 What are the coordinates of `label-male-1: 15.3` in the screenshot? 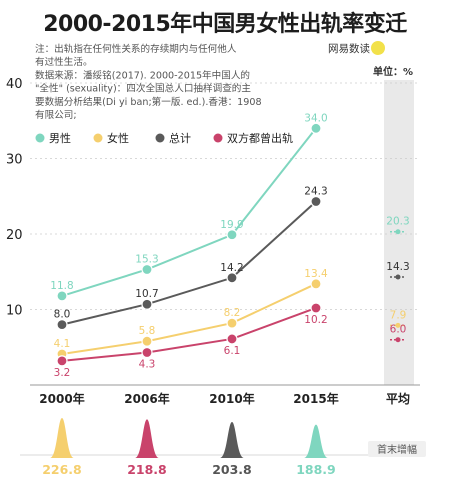 It's located at (146, 259).